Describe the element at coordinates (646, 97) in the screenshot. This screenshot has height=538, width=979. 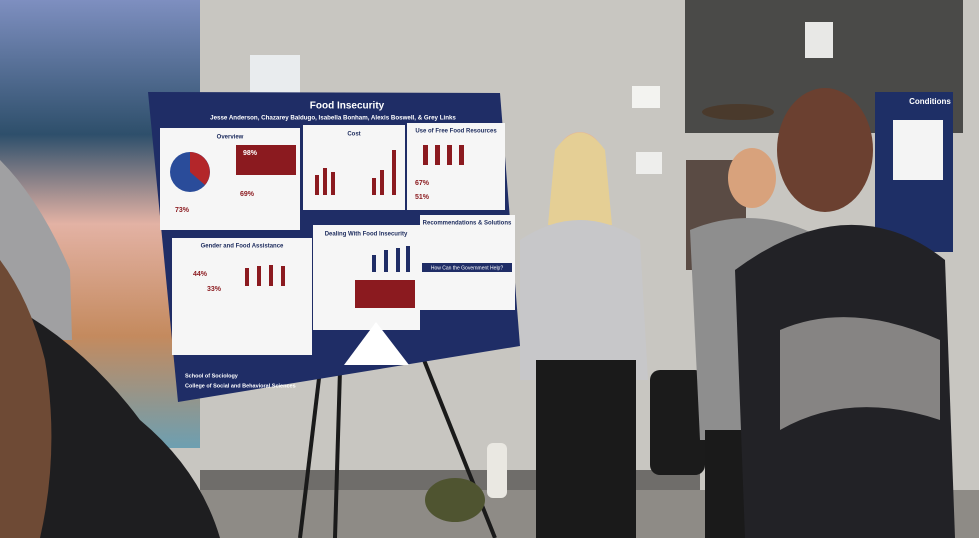
I see `wall-sign` at that location.